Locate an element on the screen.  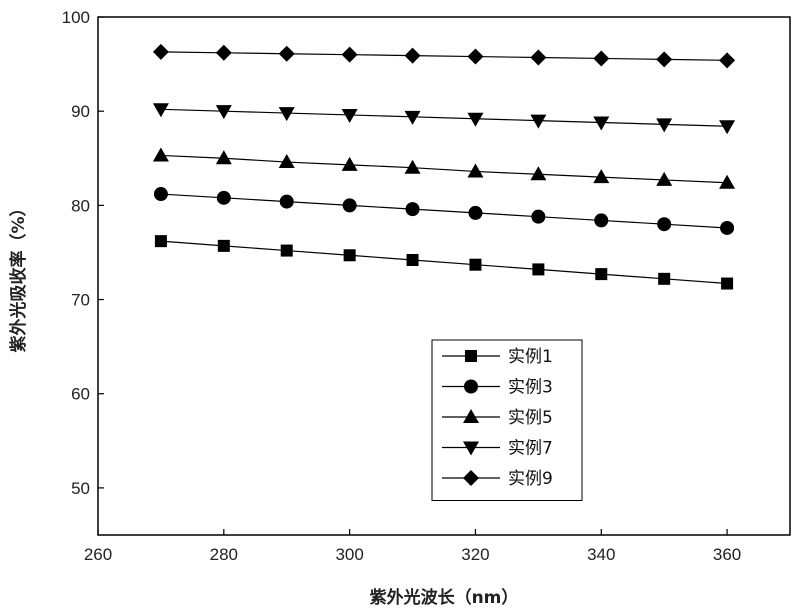
legend: 实例1 实例3 实例5 实例7 实例9 is located at coordinates (507, 420).